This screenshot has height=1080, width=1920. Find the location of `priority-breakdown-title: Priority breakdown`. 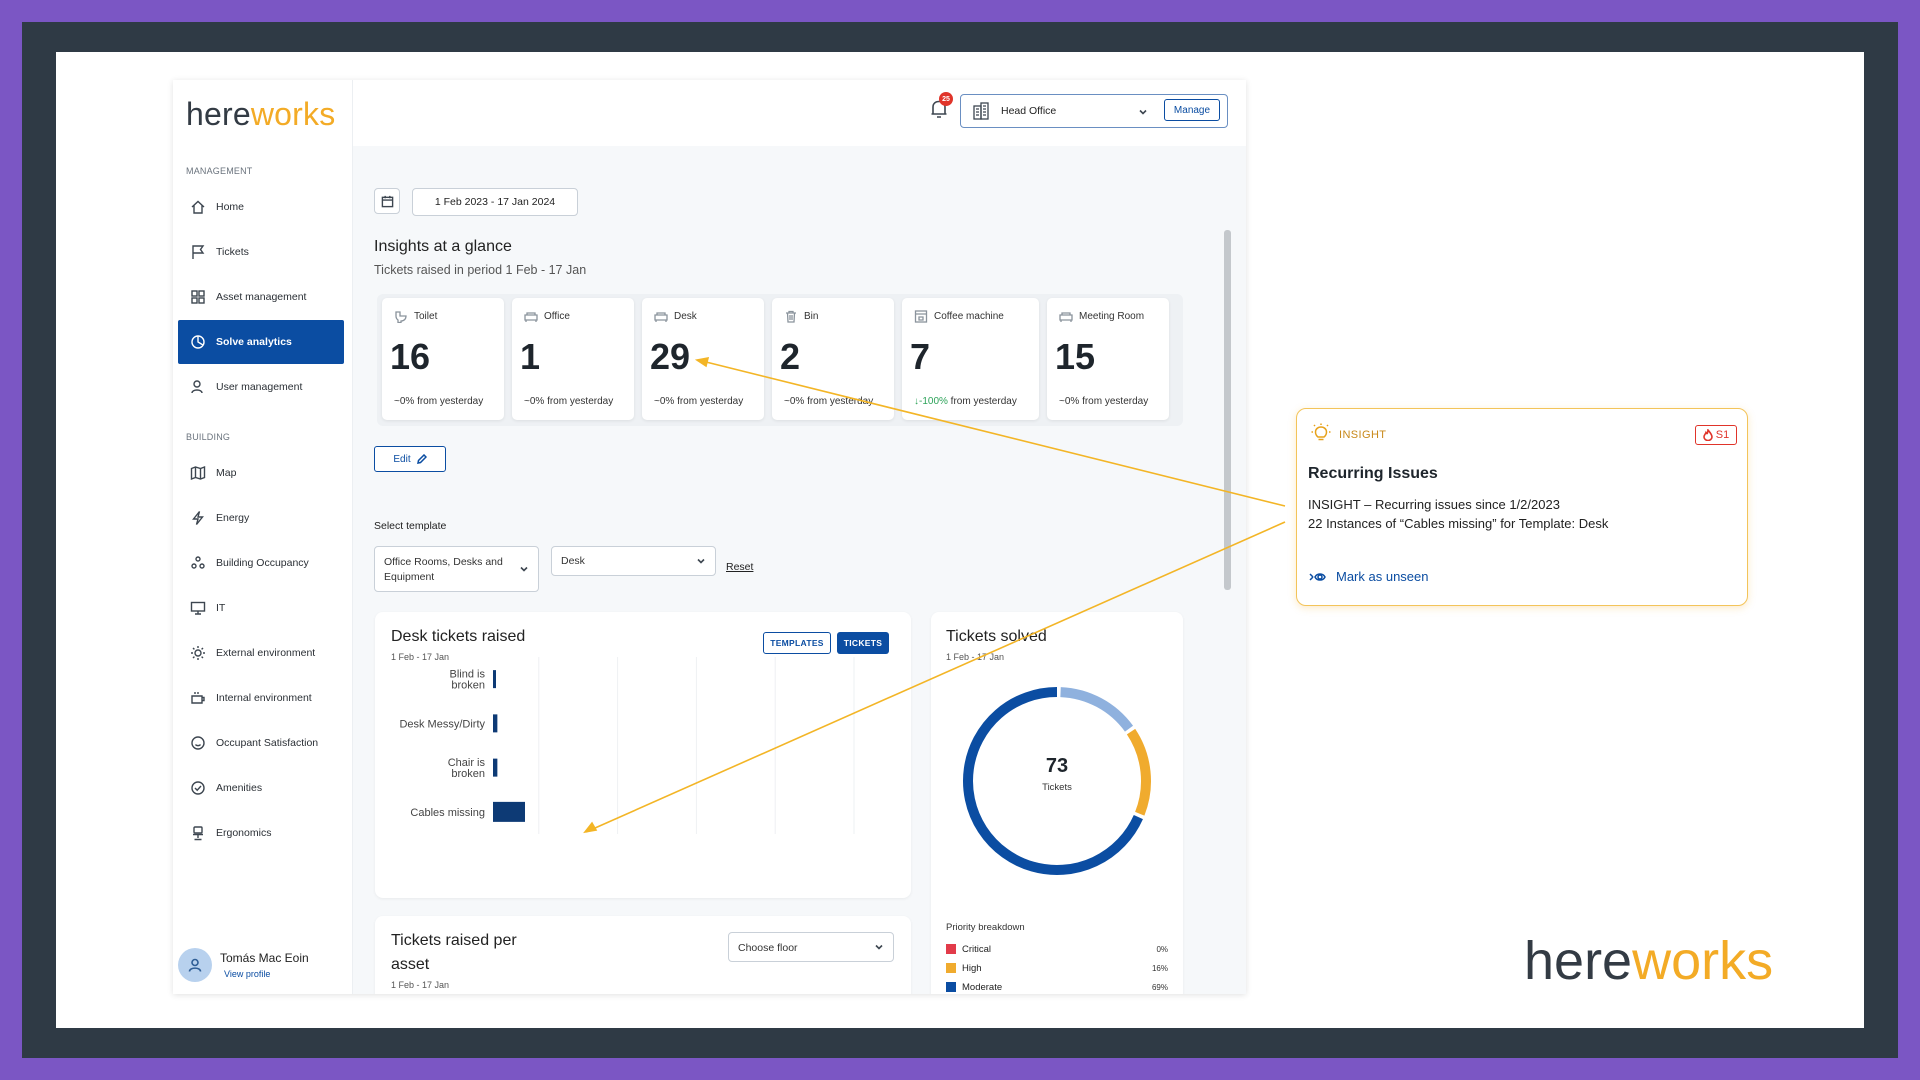

priority-breakdown-title: Priority breakdown is located at coordinates (985, 927).